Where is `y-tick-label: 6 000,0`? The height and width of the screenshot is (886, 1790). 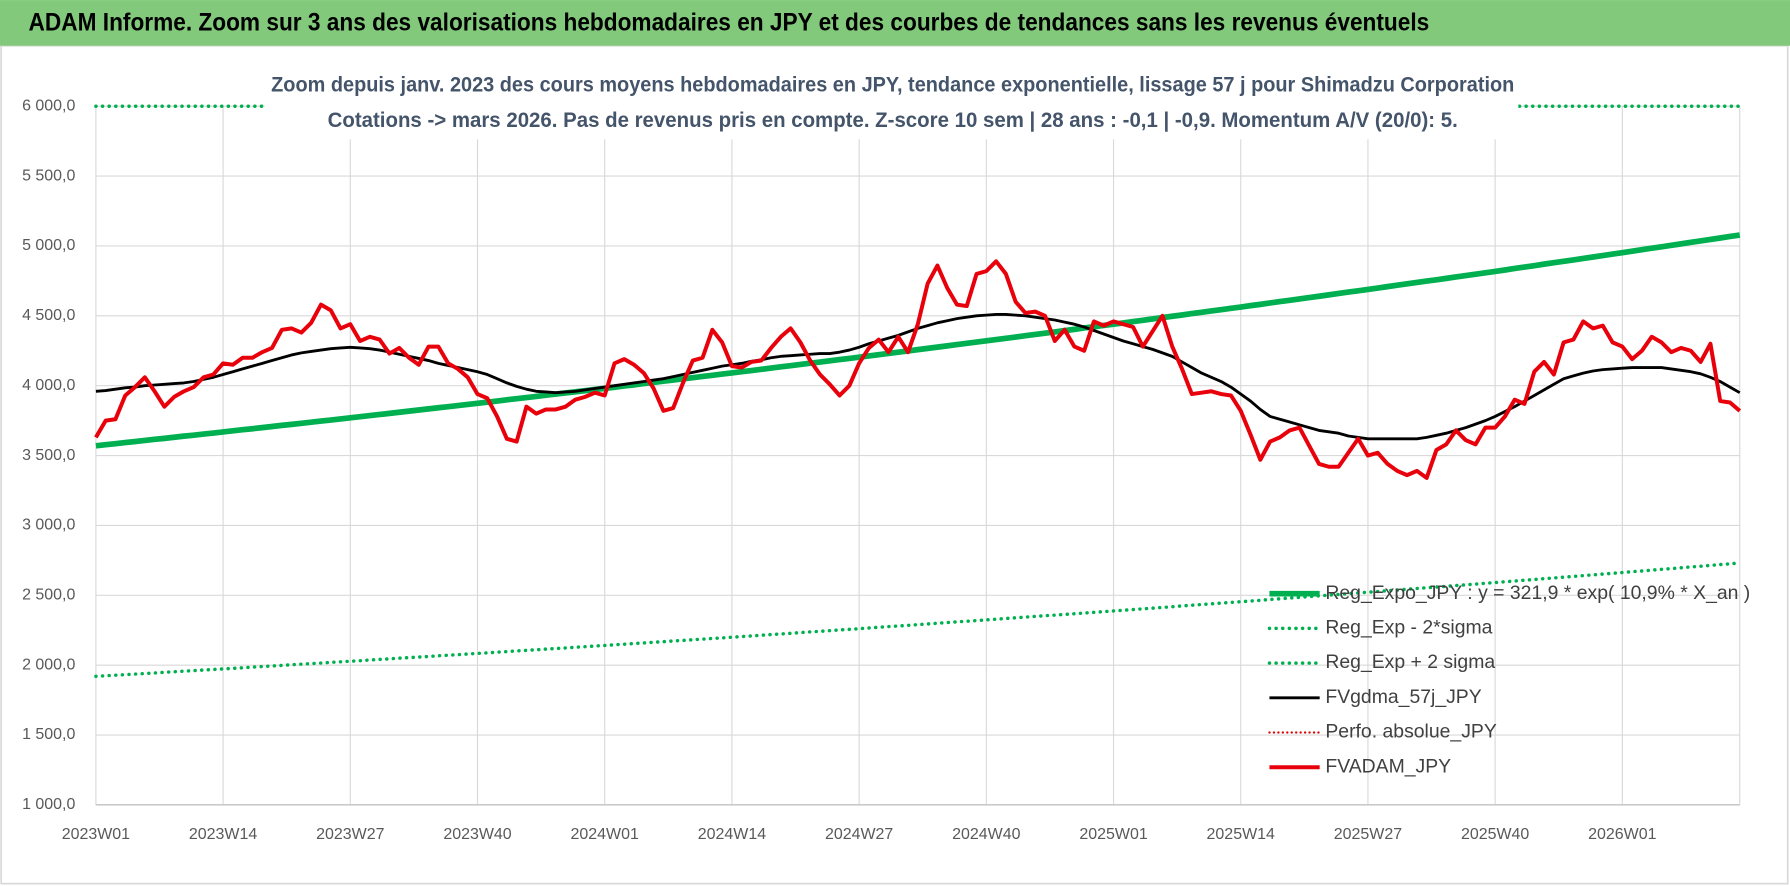 y-tick-label: 6 000,0 is located at coordinates (48, 105).